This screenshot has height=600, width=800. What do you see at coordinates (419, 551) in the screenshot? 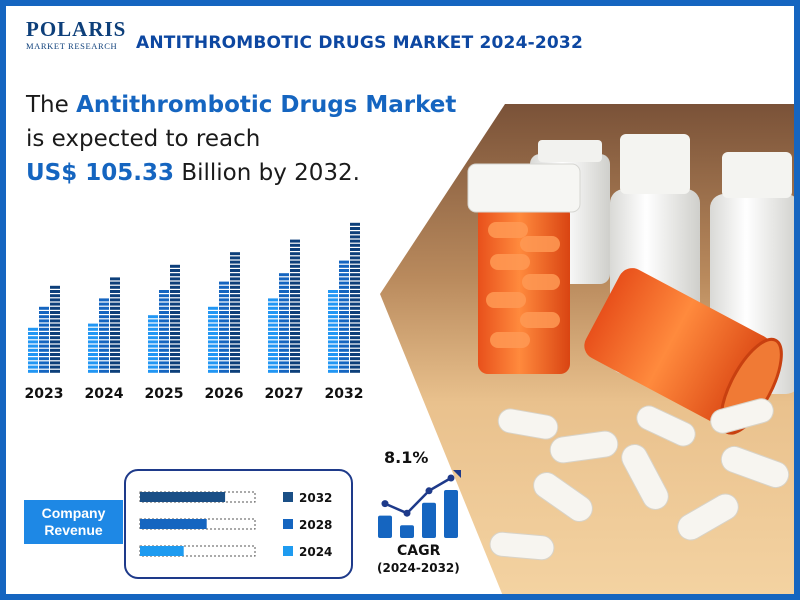
I see `cagr-label: CAGR` at bounding box center [419, 551].